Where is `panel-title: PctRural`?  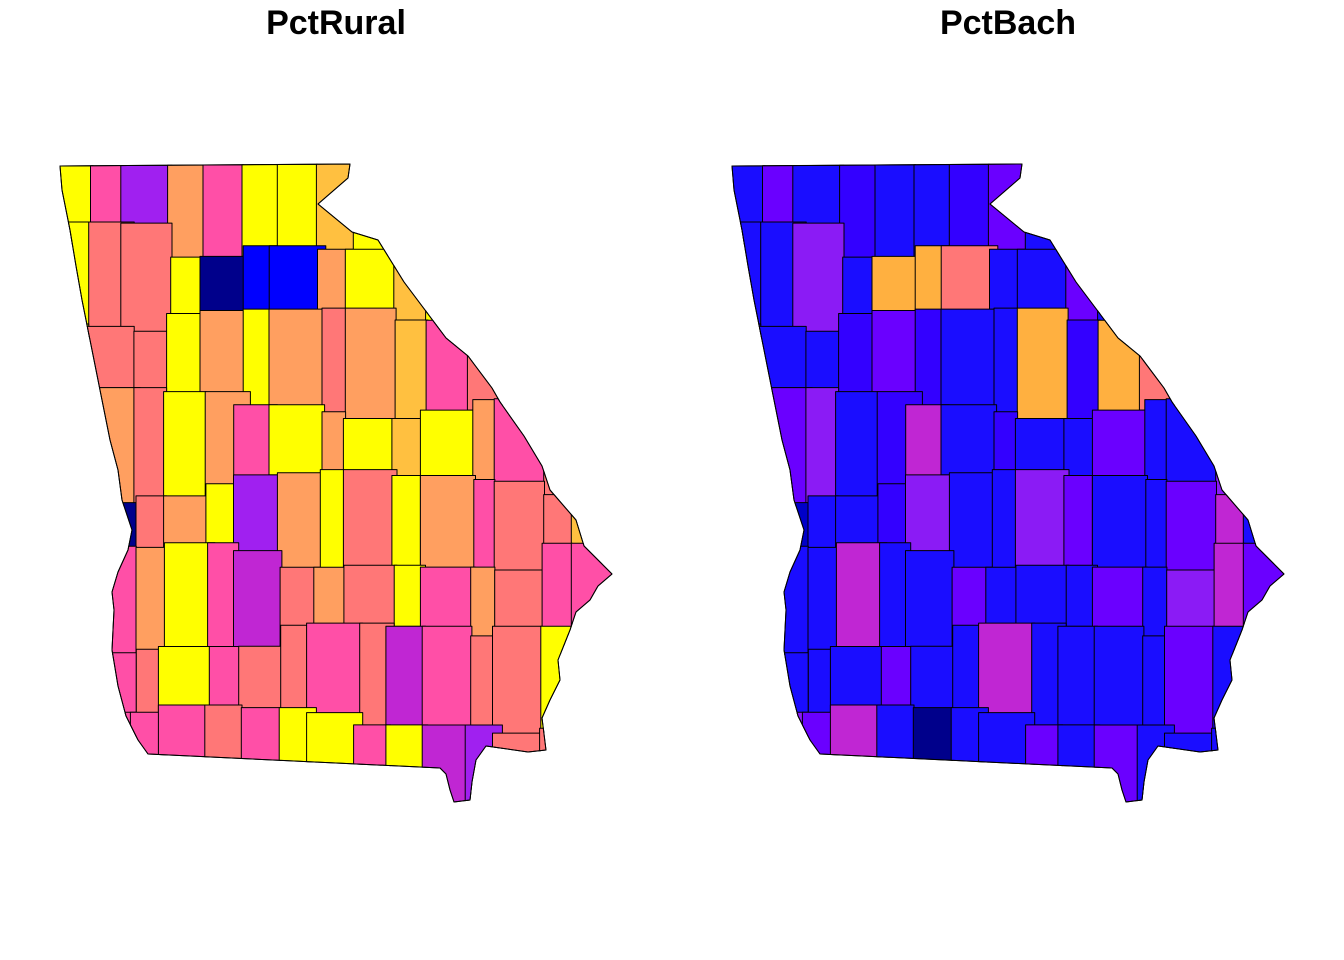
panel-title: PctRural is located at coordinates (336, 23).